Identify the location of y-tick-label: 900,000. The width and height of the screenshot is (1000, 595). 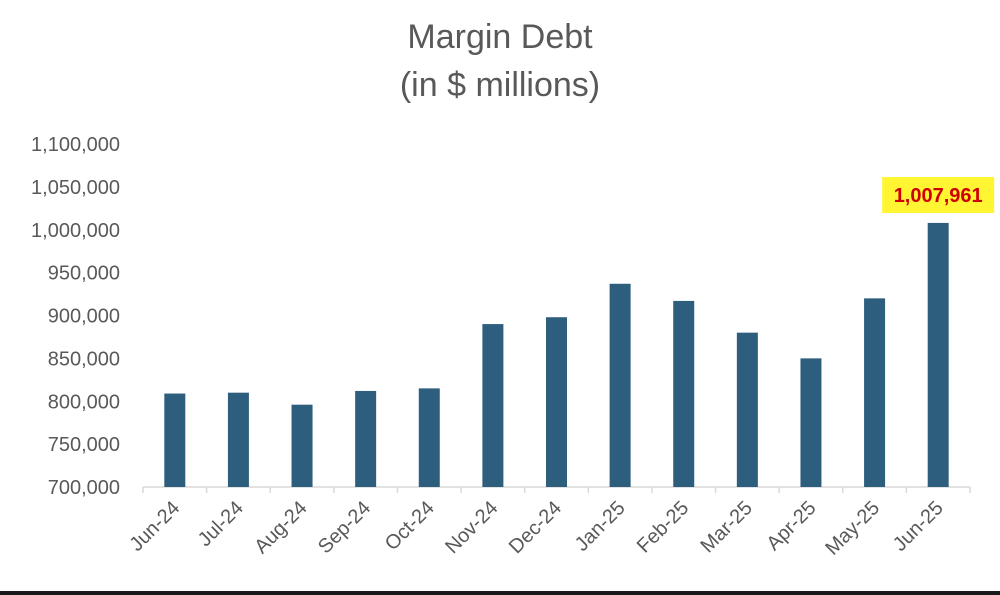
(84, 317).